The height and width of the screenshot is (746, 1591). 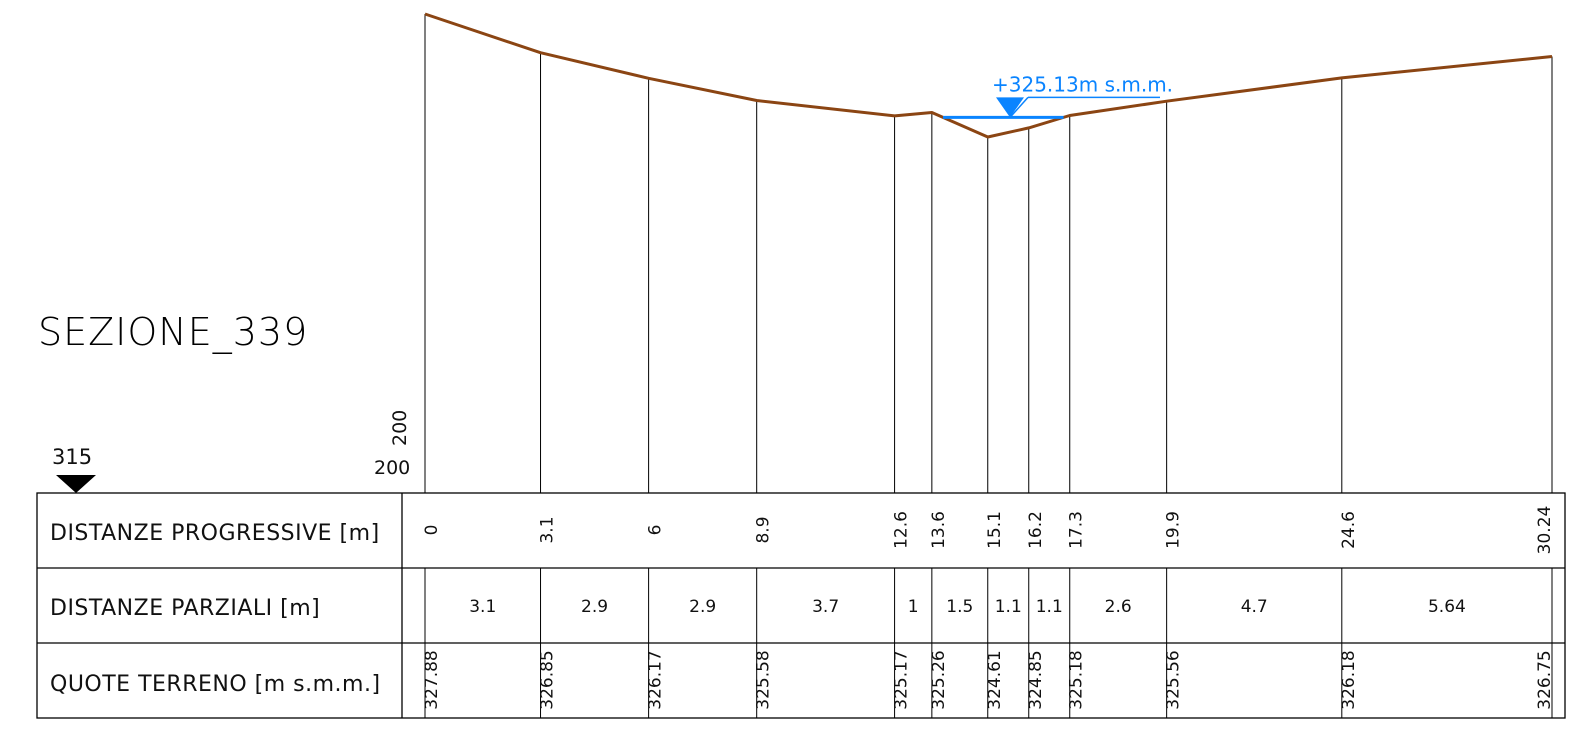 What do you see at coordinates (1545, 530) in the screenshot?
I see `progressive-distance-label: 30.24` at bounding box center [1545, 530].